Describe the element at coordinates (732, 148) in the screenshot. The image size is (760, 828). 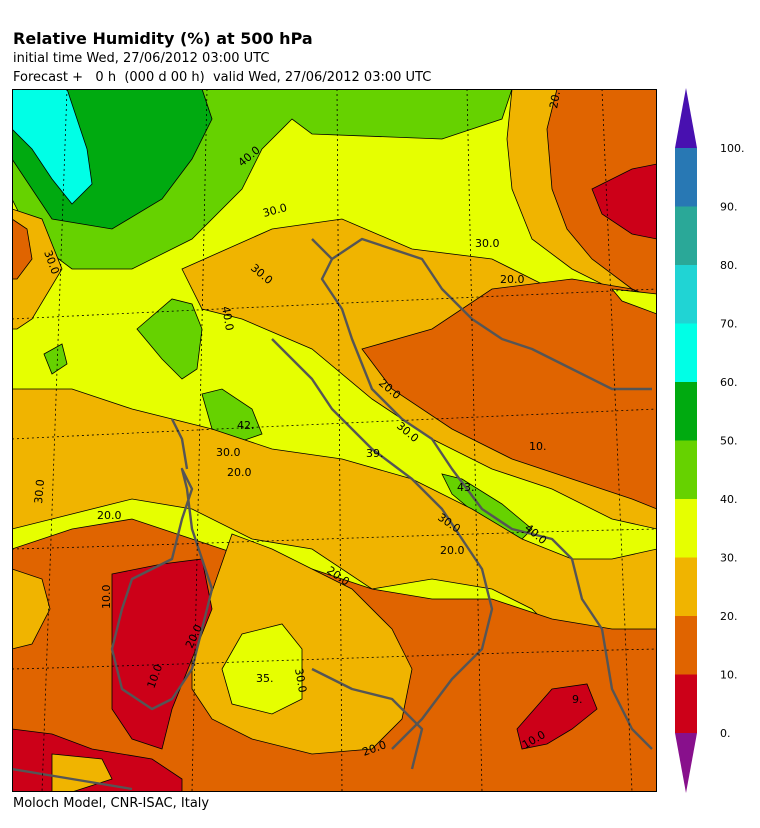
I see `colorbar-tick-label: 100.` at that location.